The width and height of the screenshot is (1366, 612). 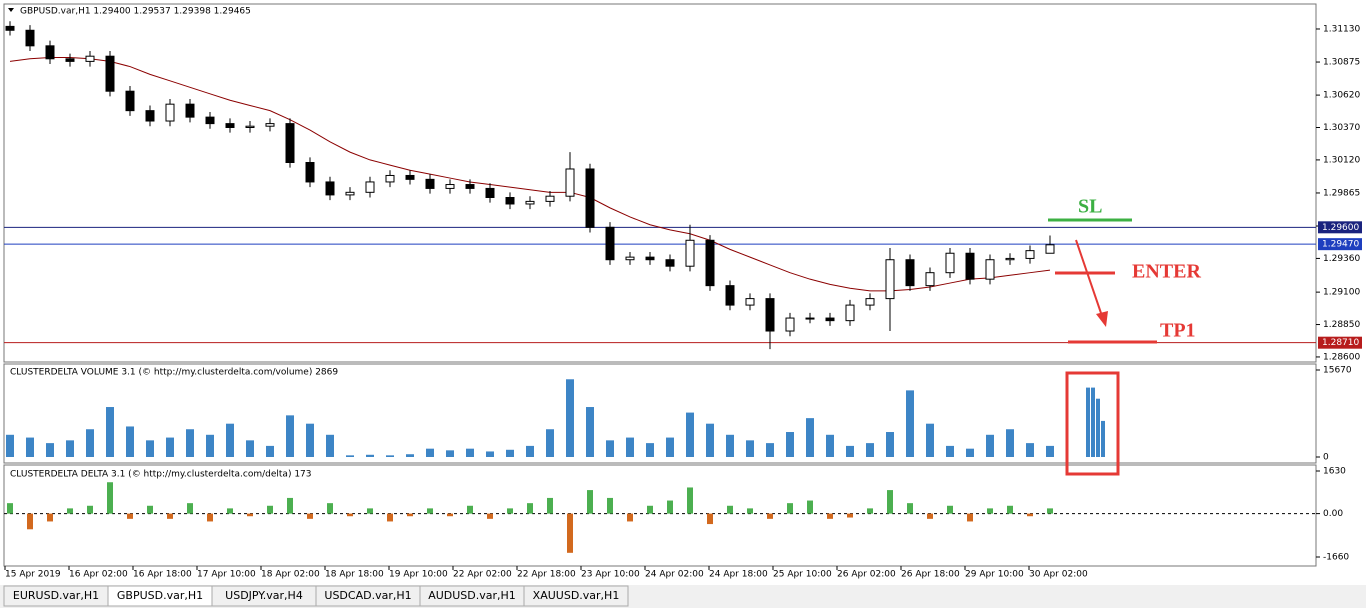 I want to click on tab-label: USDCAD.var,H1, so click(x=367, y=595).